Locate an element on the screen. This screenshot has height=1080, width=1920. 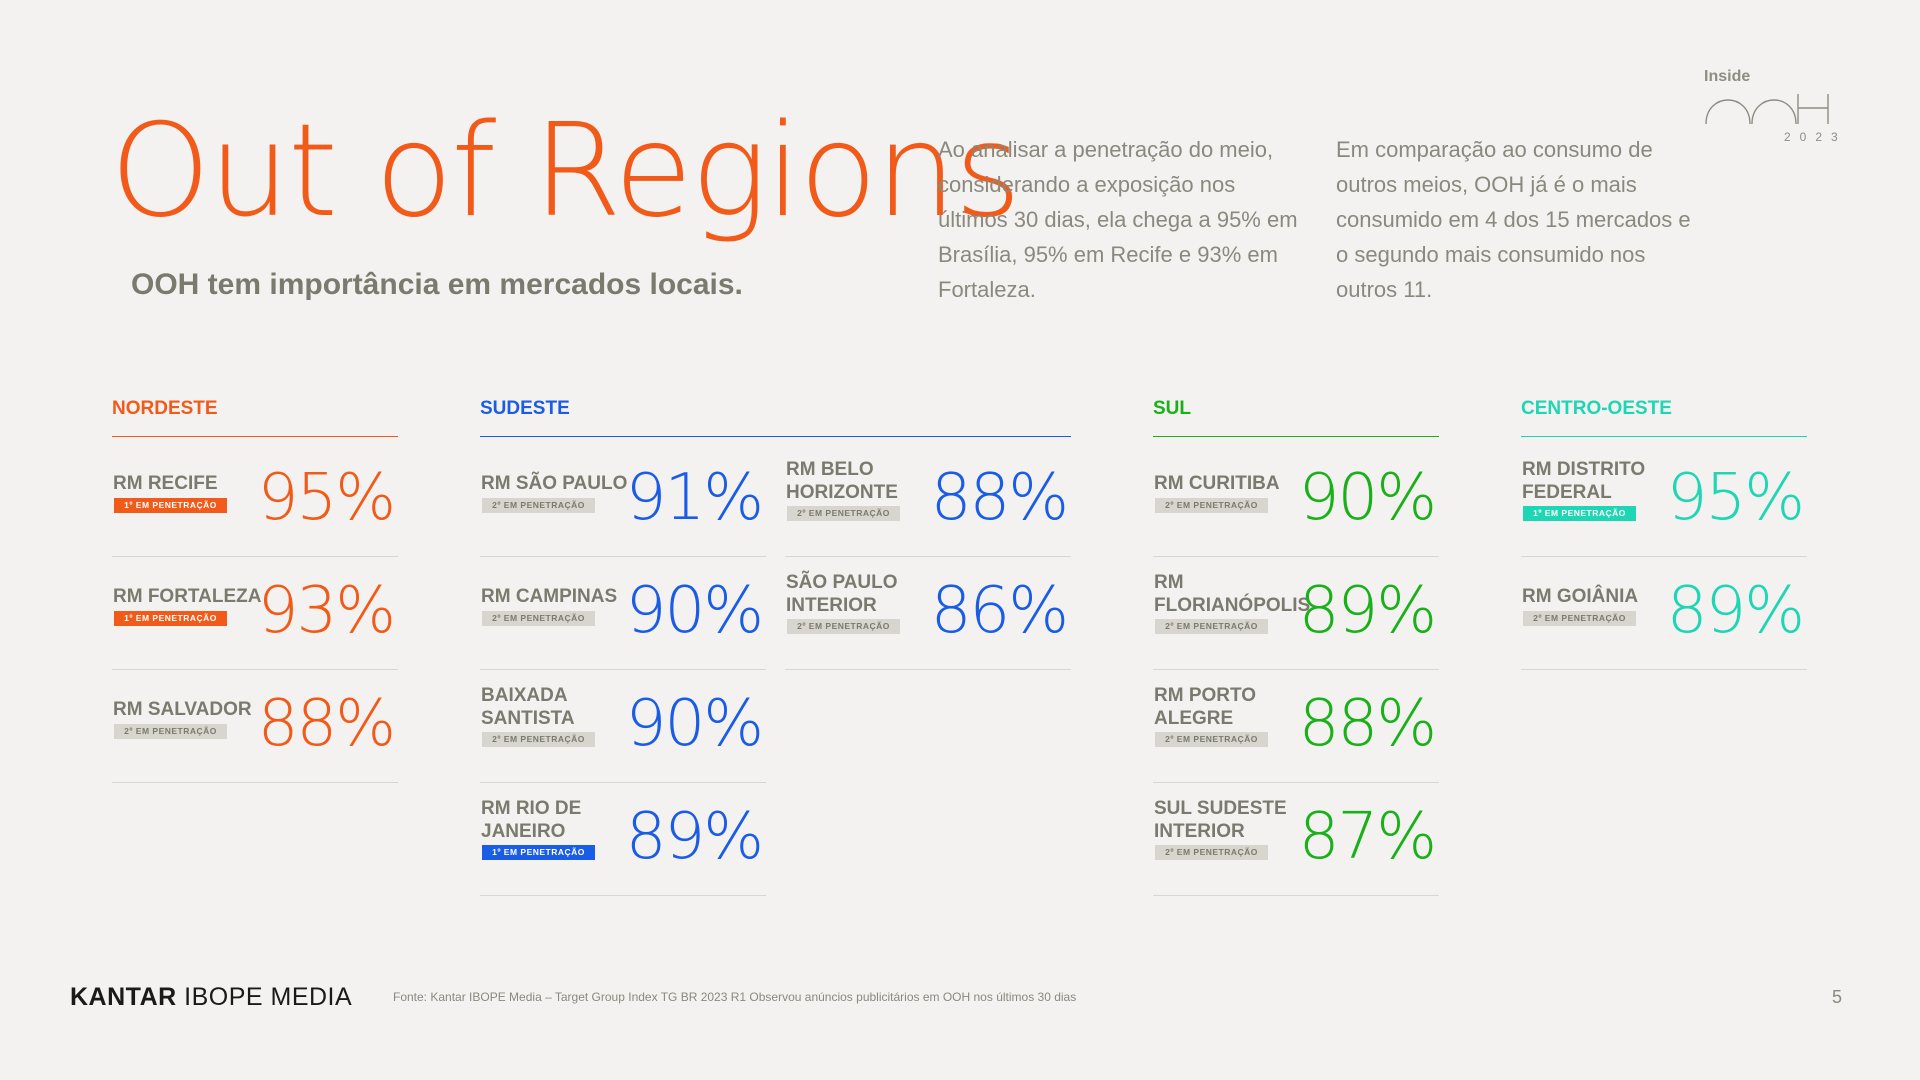
market-card: SÃO PAULO INTERIOR 2º EM PENETRAÇÃO 86% is located at coordinates (928, 613).